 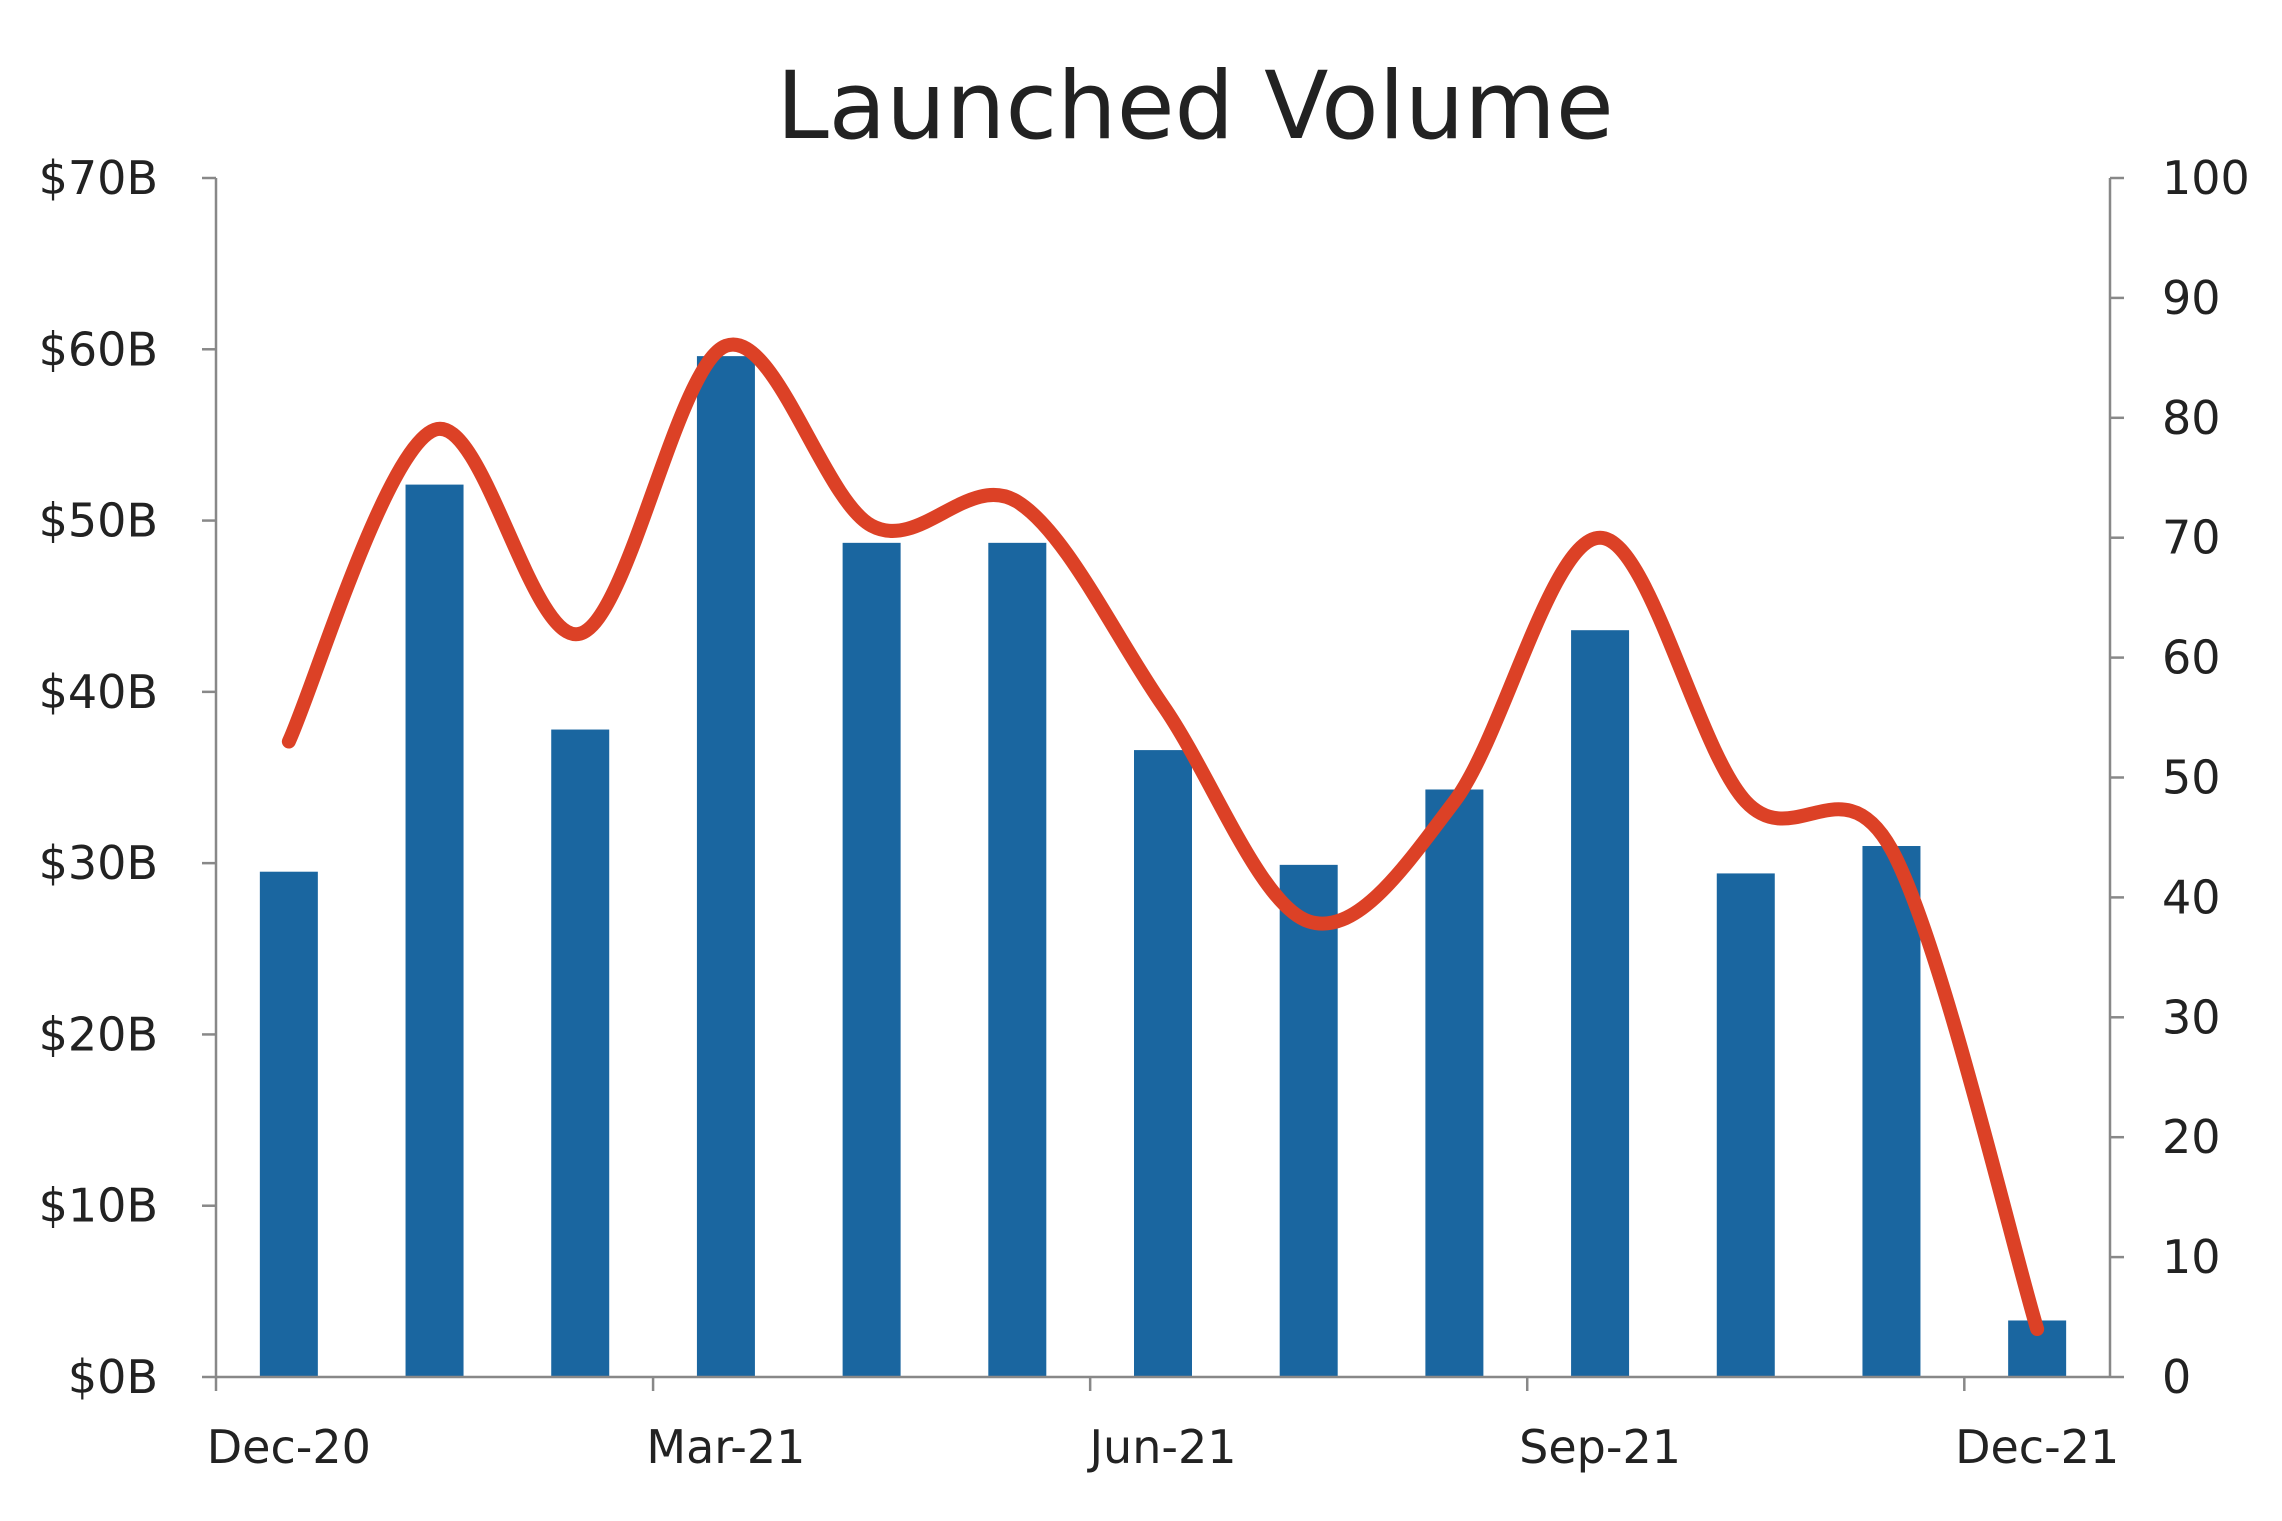 I want to click on right-tick-label: 60, so click(x=2191, y=658).